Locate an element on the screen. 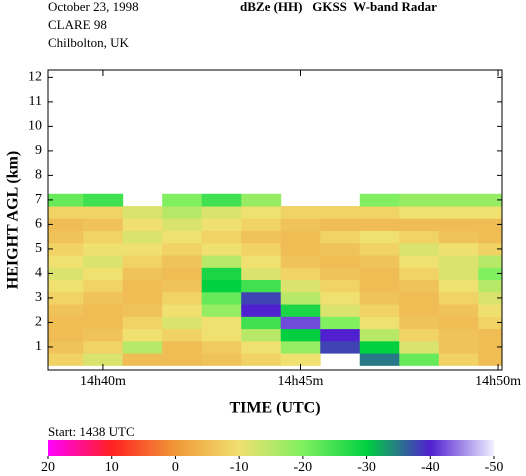 This screenshot has width=526, height=476. colorbar-tick-label: 20 is located at coordinates (48, 467).